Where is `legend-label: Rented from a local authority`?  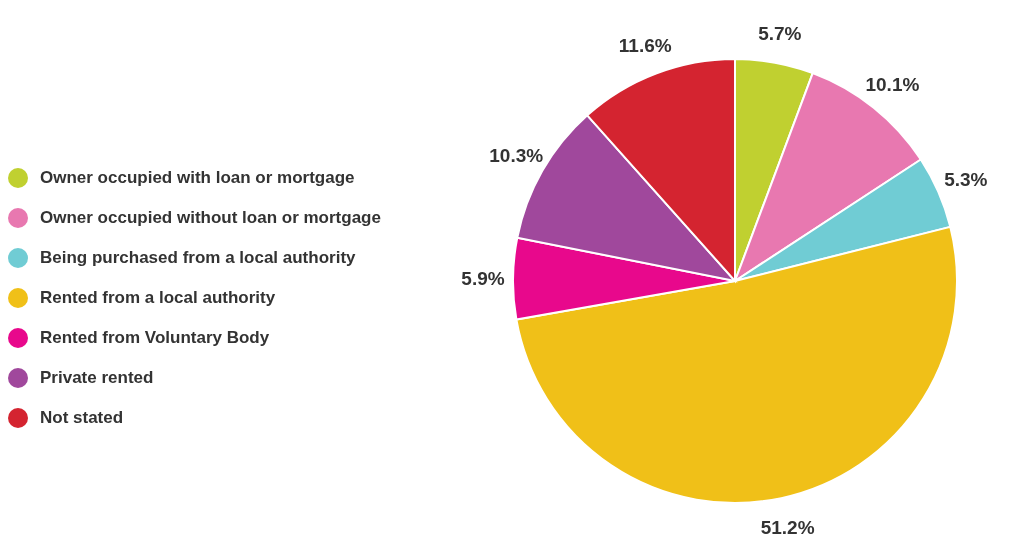
legend-label: Rented from a local authority is located at coordinates (158, 298).